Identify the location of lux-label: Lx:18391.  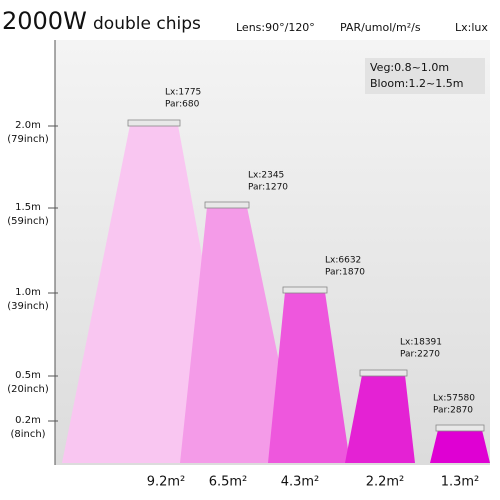
(421, 343).